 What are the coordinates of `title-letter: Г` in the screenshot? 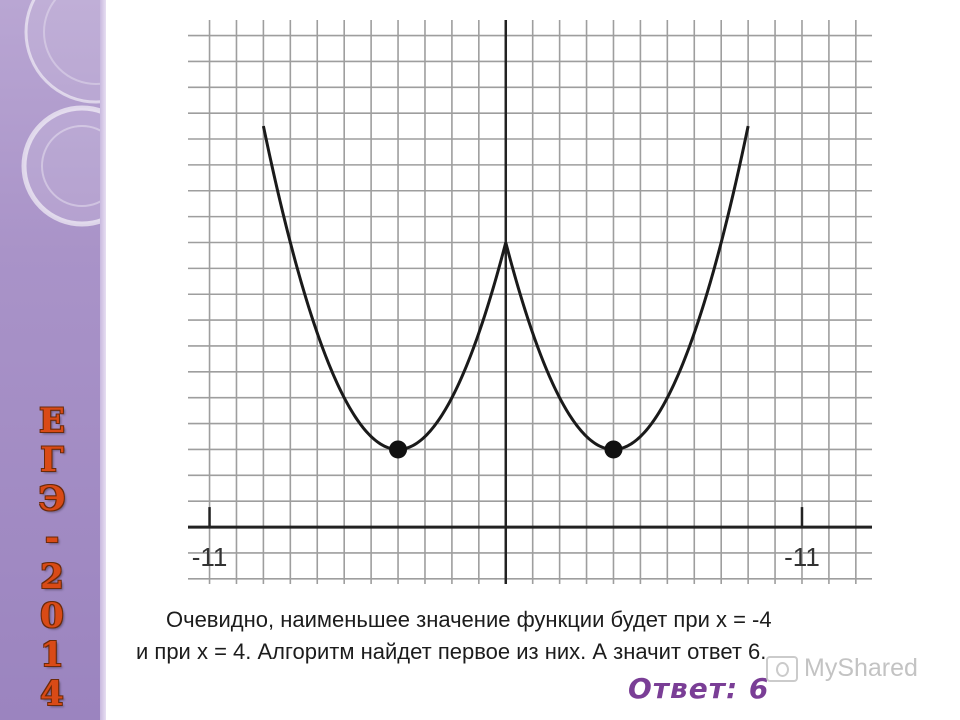 It's located at (52, 460).